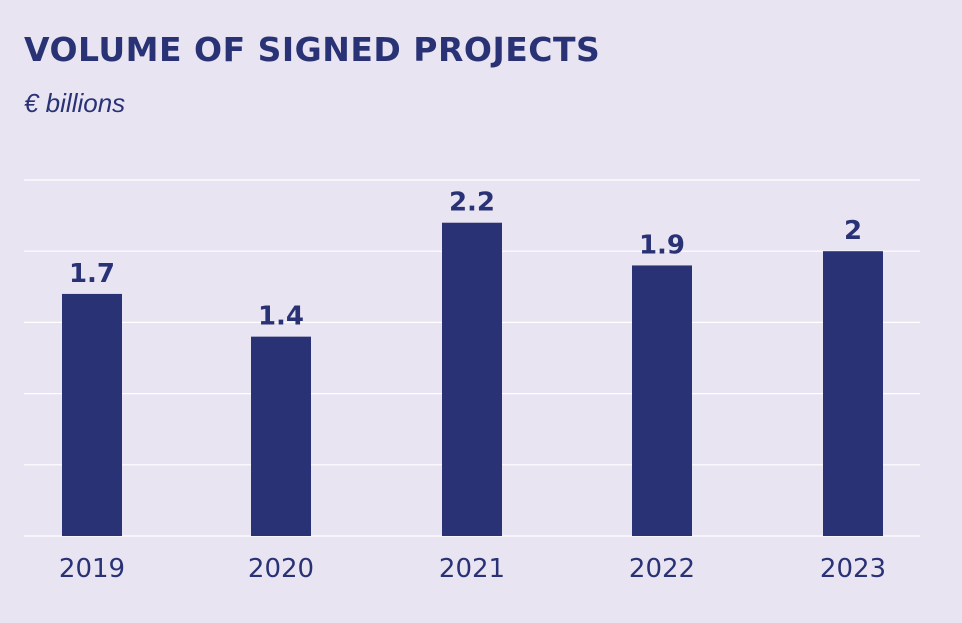 The image size is (962, 623). I want to click on bar-2022, so click(662, 400).